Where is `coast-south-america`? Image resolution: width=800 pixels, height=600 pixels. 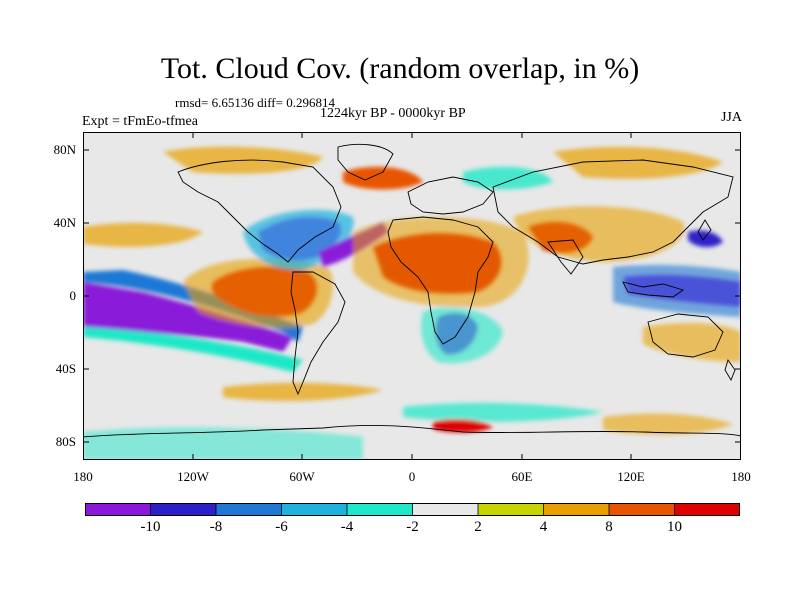
coast-south-america is located at coordinates (318, 333).